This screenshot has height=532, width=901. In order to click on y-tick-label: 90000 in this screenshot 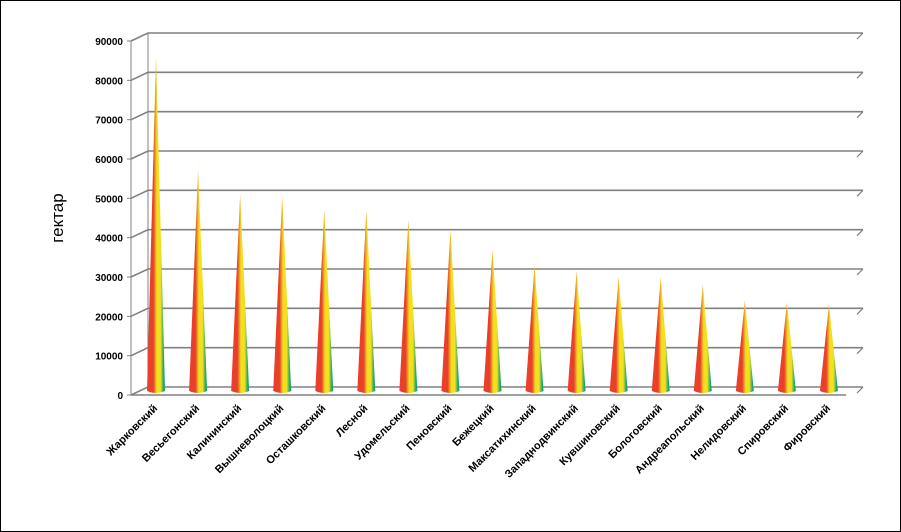, I will do `click(109, 42)`.